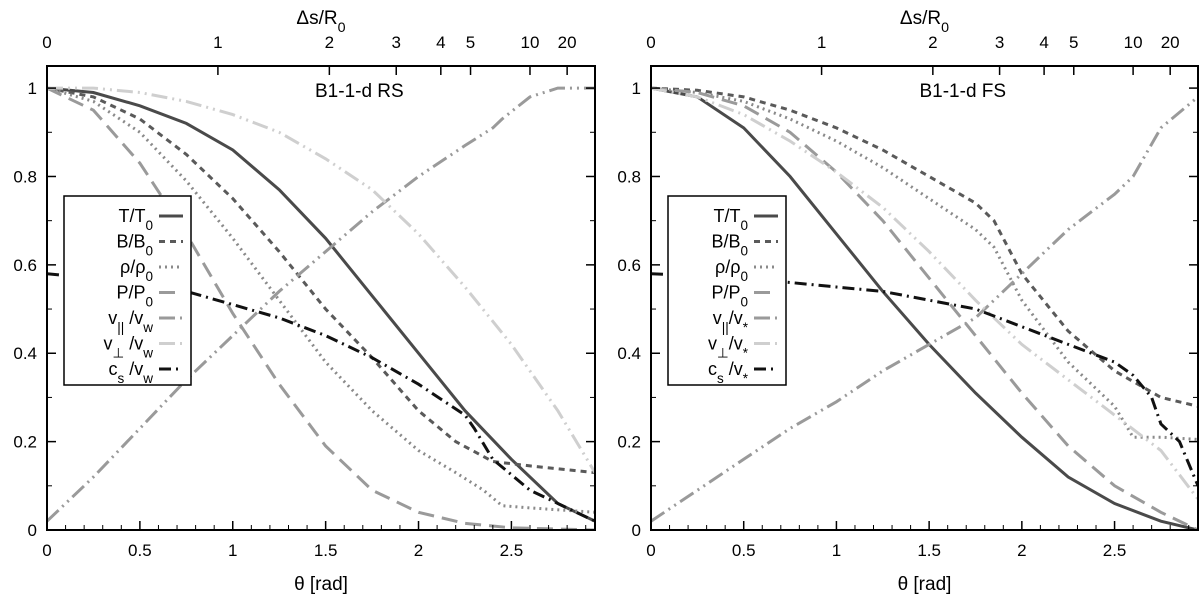 Image resolution: width=1200 pixels, height=602 pixels. I want to click on text-part: Δs/R, so click(316, 18).